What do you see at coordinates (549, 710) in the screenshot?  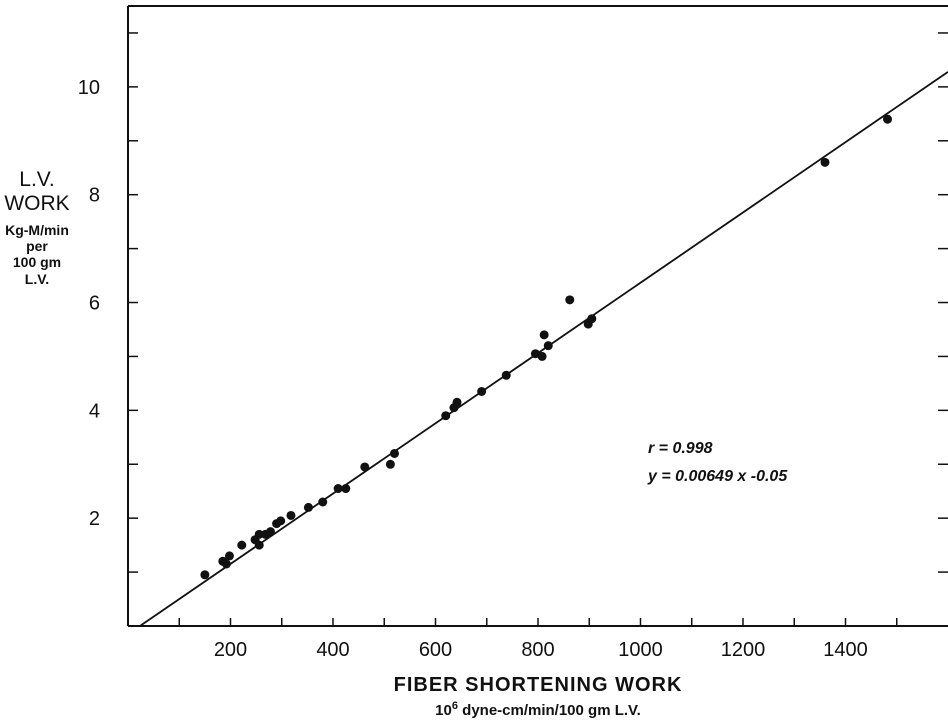 I see `x-axis-unit-rest: dyne-cm/min/100 gm L.V.` at bounding box center [549, 710].